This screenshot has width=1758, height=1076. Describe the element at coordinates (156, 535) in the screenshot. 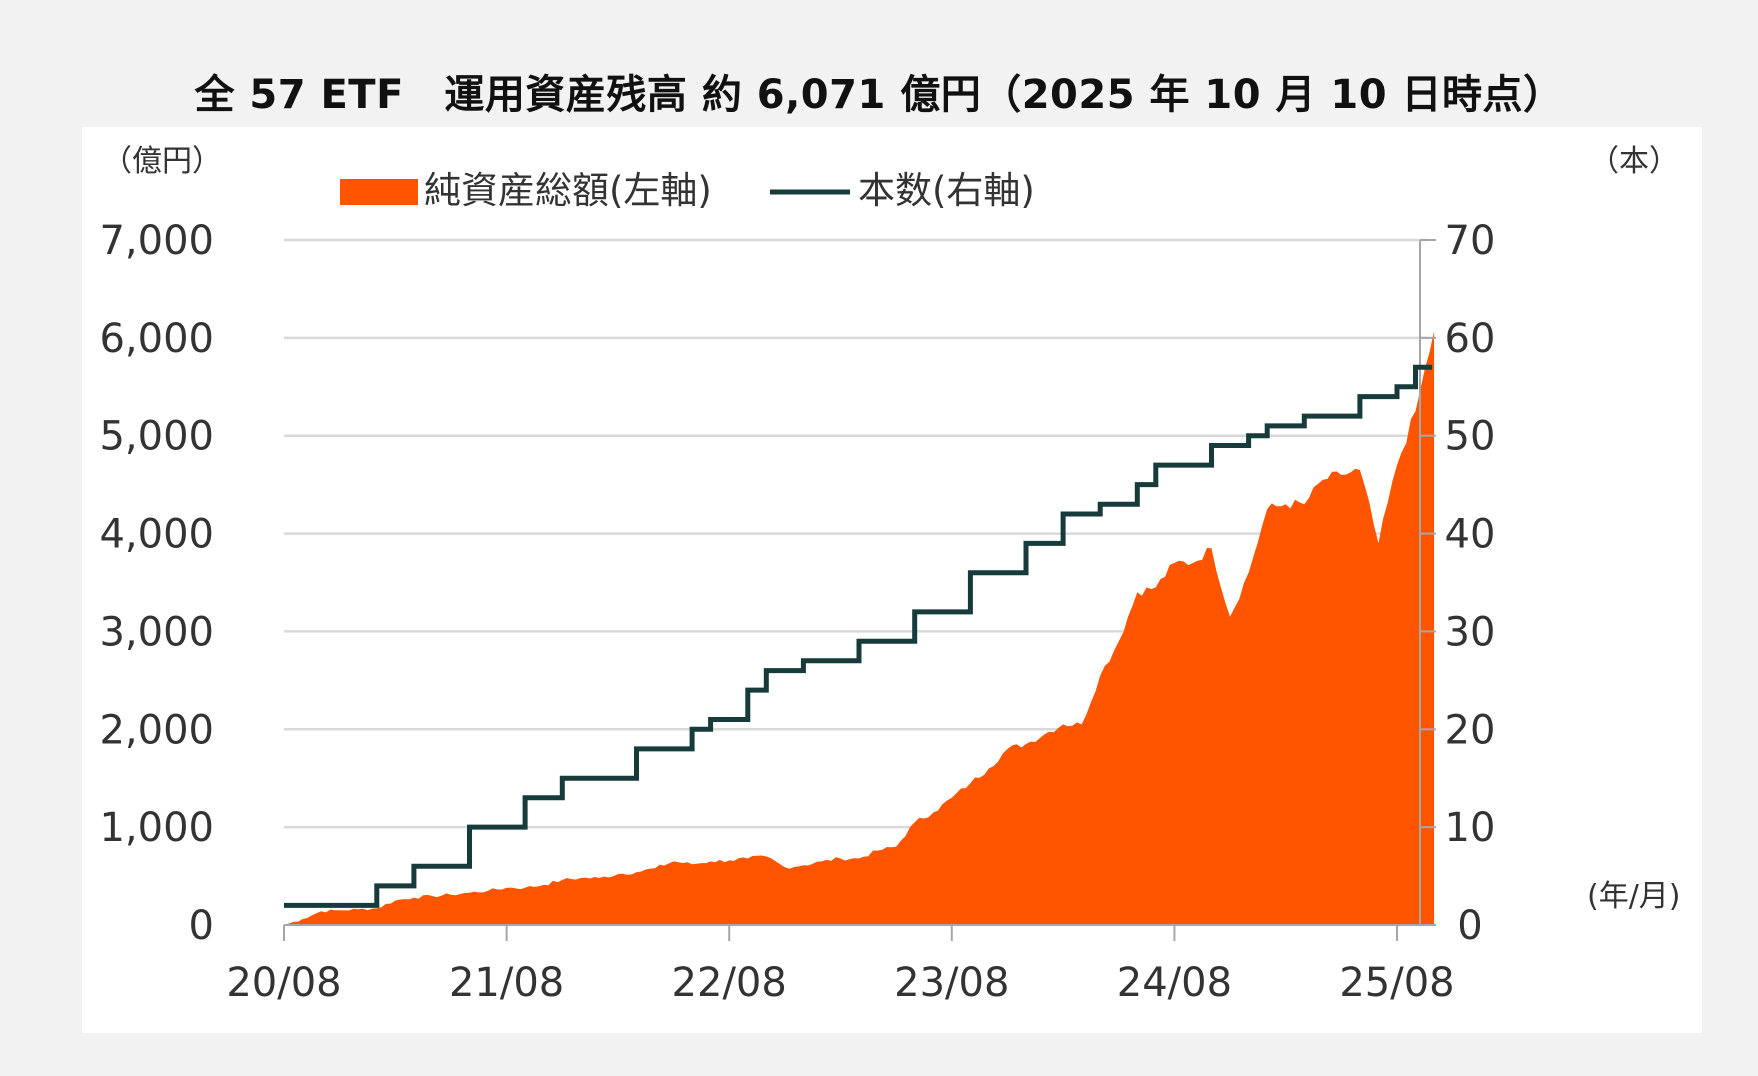

I see `left-tick-label: 4,000` at that location.